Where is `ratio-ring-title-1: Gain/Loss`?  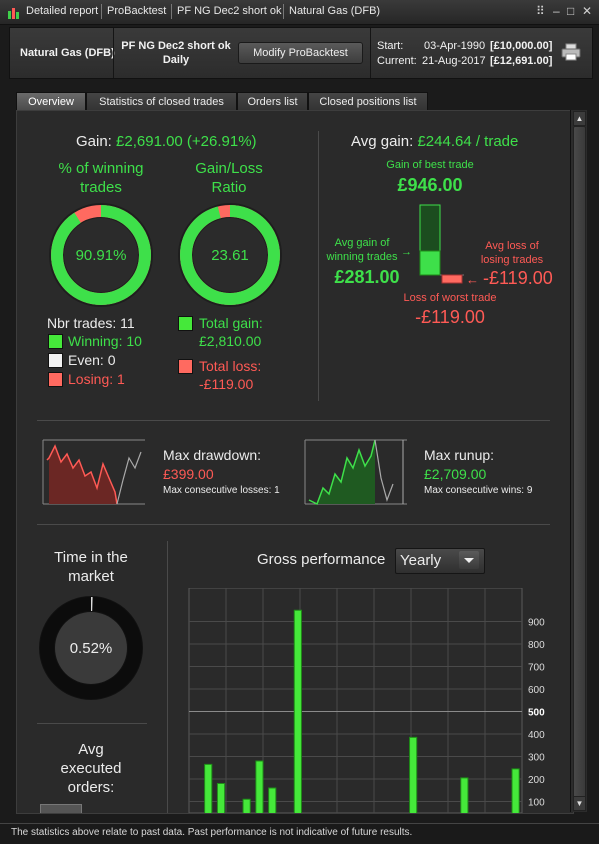 ratio-ring-title-1: Gain/Loss is located at coordinates (229, 168).